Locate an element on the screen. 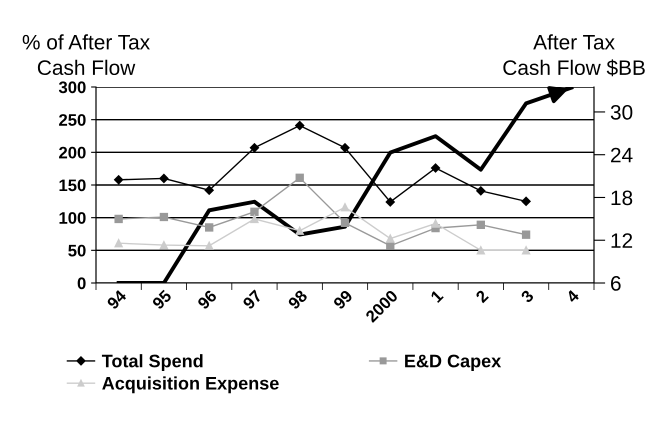 This screenshot has height=437, width=672. x-tick-label: 3 is located at coordinates (527, 296).